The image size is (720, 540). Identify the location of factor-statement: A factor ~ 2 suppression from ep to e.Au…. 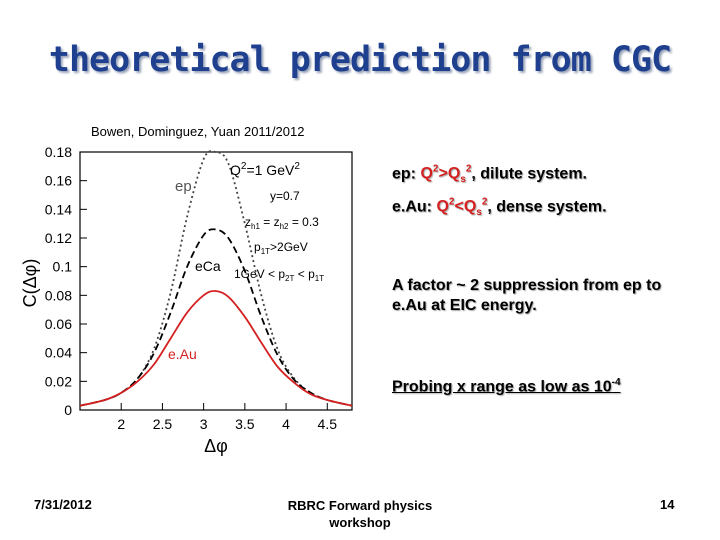
(527, 295).